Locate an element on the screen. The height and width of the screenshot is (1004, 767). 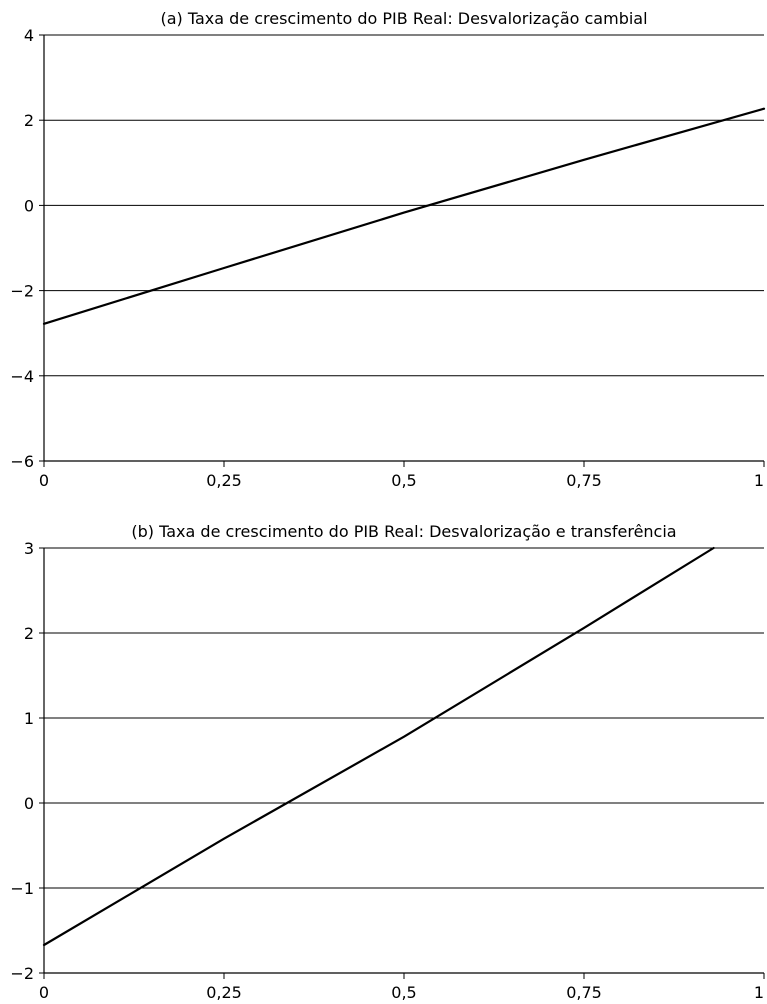
panel-b-x-tick-label: 0,5 is located at coordinates (403, 992).